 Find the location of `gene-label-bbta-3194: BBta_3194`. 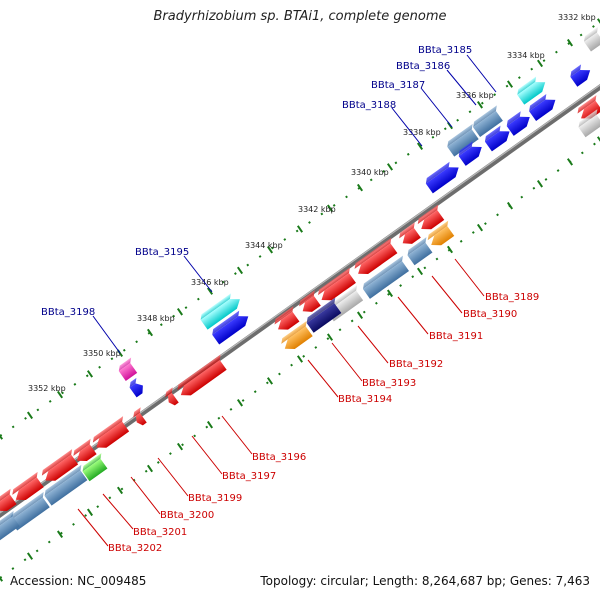

gene-label-bbta-3194: BBta_3194 is located at coordinates (365, 399).